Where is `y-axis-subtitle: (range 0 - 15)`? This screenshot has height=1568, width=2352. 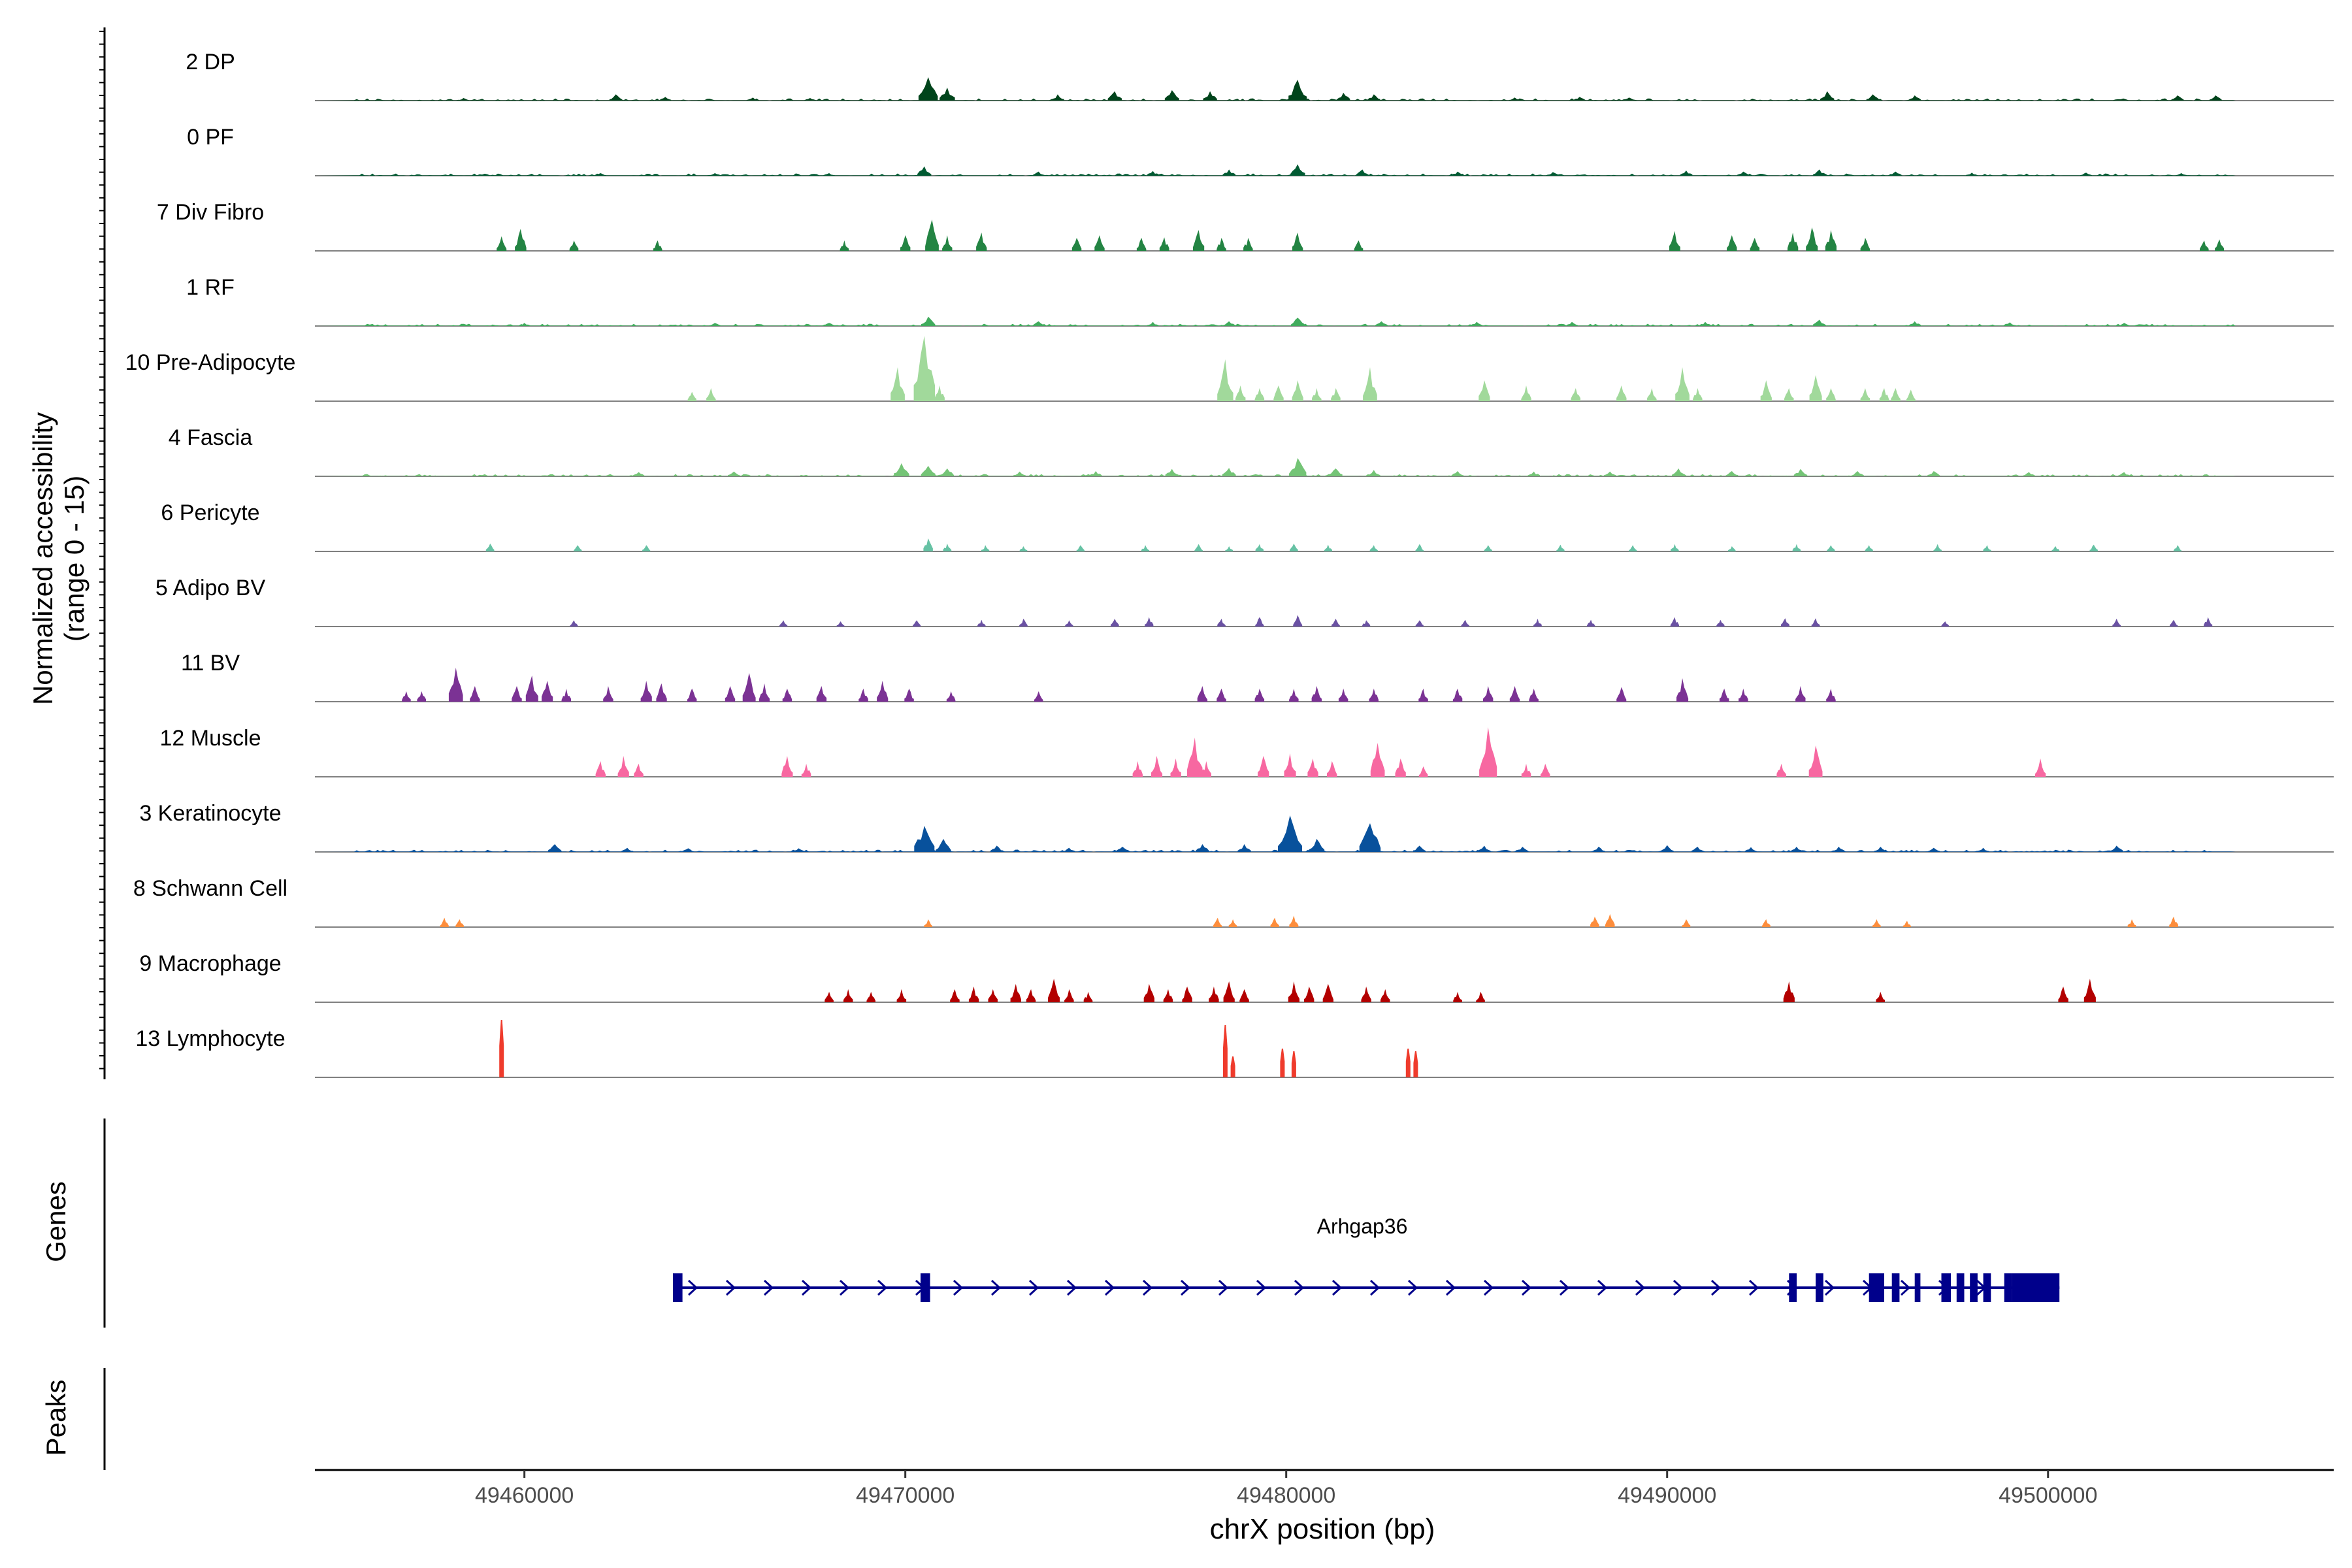 y-axis-subtitle: (range 0 - 15) is located at coordinates (74, 559).